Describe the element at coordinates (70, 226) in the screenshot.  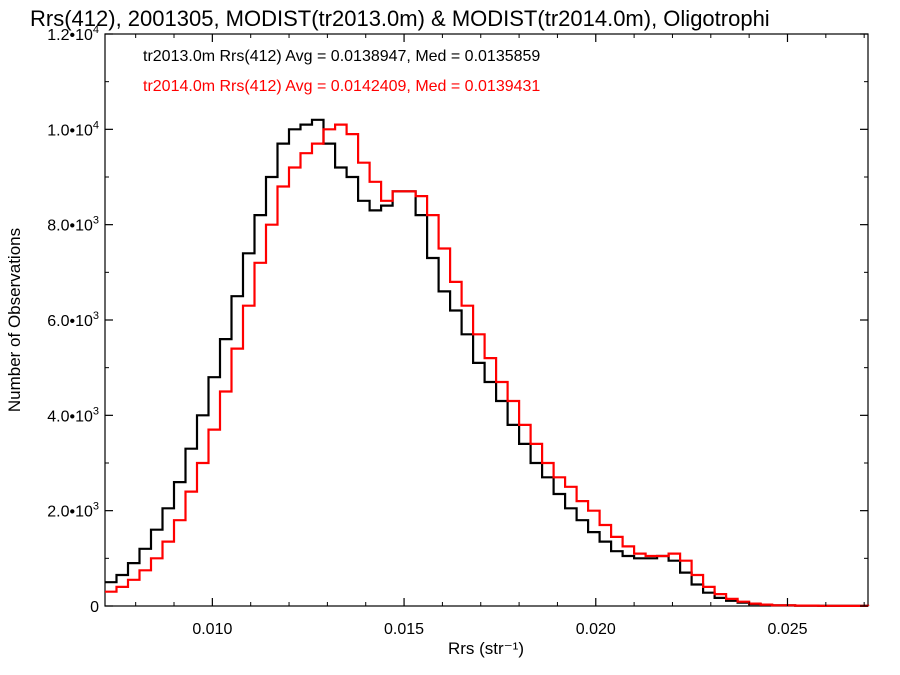
I see `y-tick-mantissa: 8.0•10` at that location.